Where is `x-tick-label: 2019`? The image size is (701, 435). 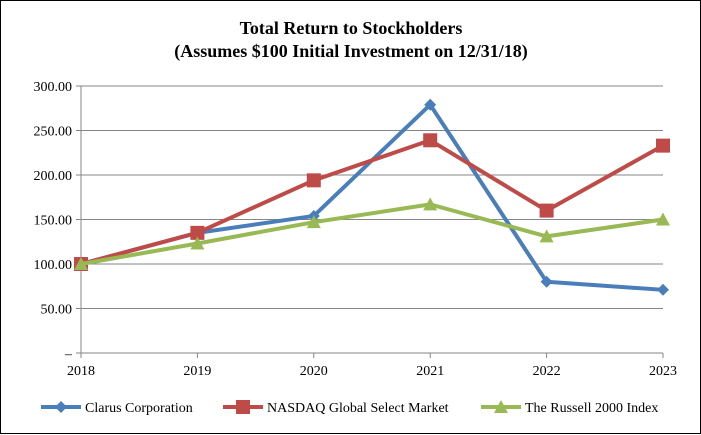
x-tick-label: 2019 is located at coordinates (197, 371).